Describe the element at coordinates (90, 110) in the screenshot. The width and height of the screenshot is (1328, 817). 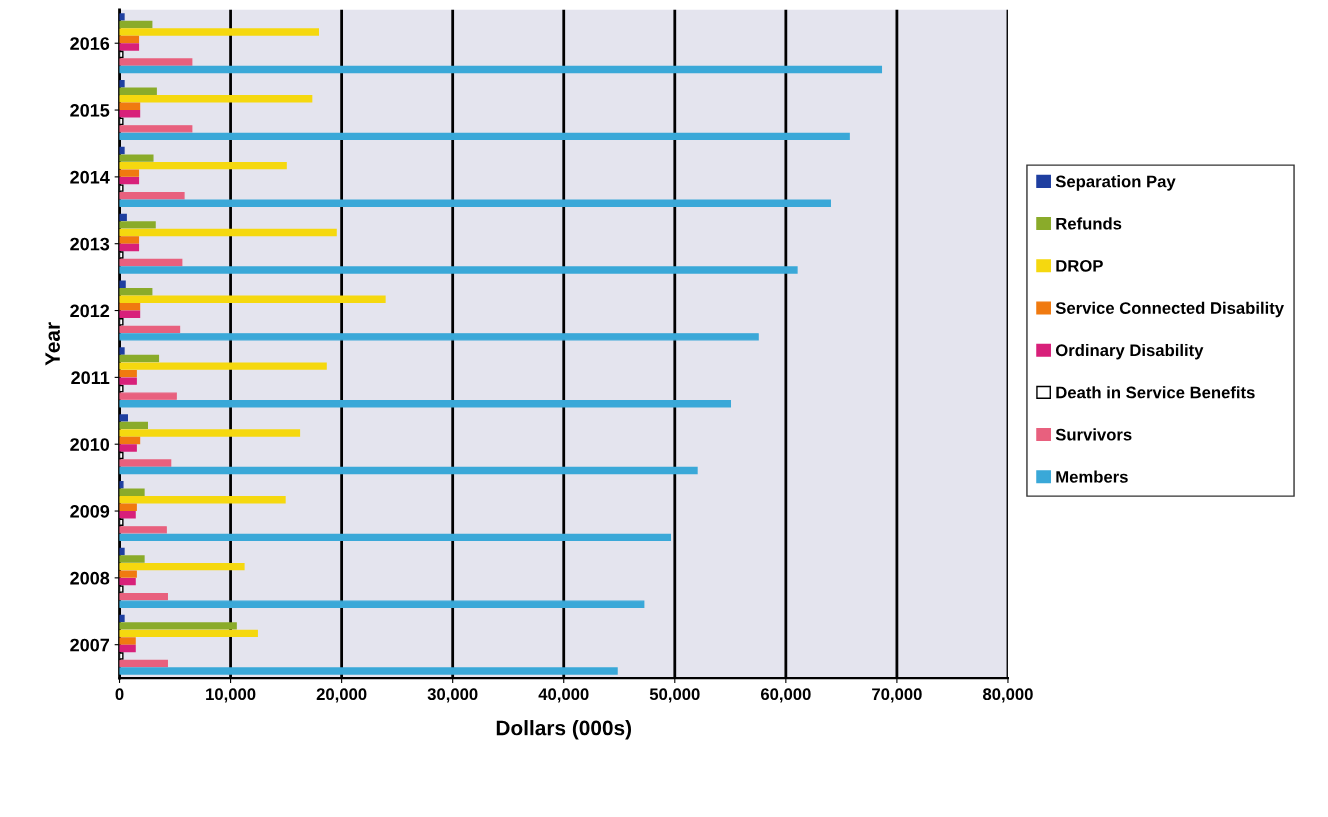
I see `y-tick-label: 2015` at that location.